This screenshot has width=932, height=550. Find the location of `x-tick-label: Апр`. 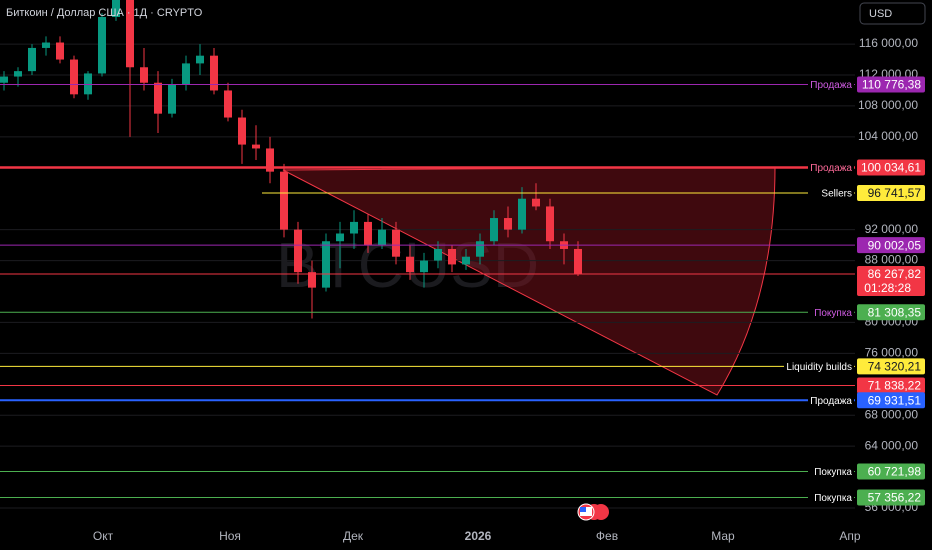

x-tick-label: Апр is located at coordinates (850, 536).